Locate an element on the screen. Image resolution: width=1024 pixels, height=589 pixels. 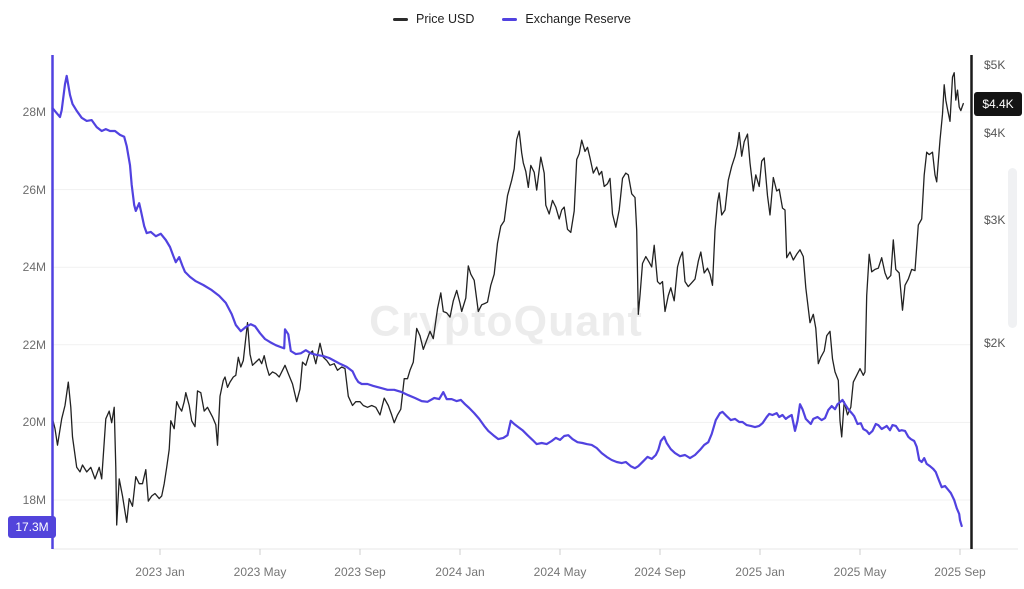
x-axis-tick-label: 2025 Sep is located at coordinates (960, 572).